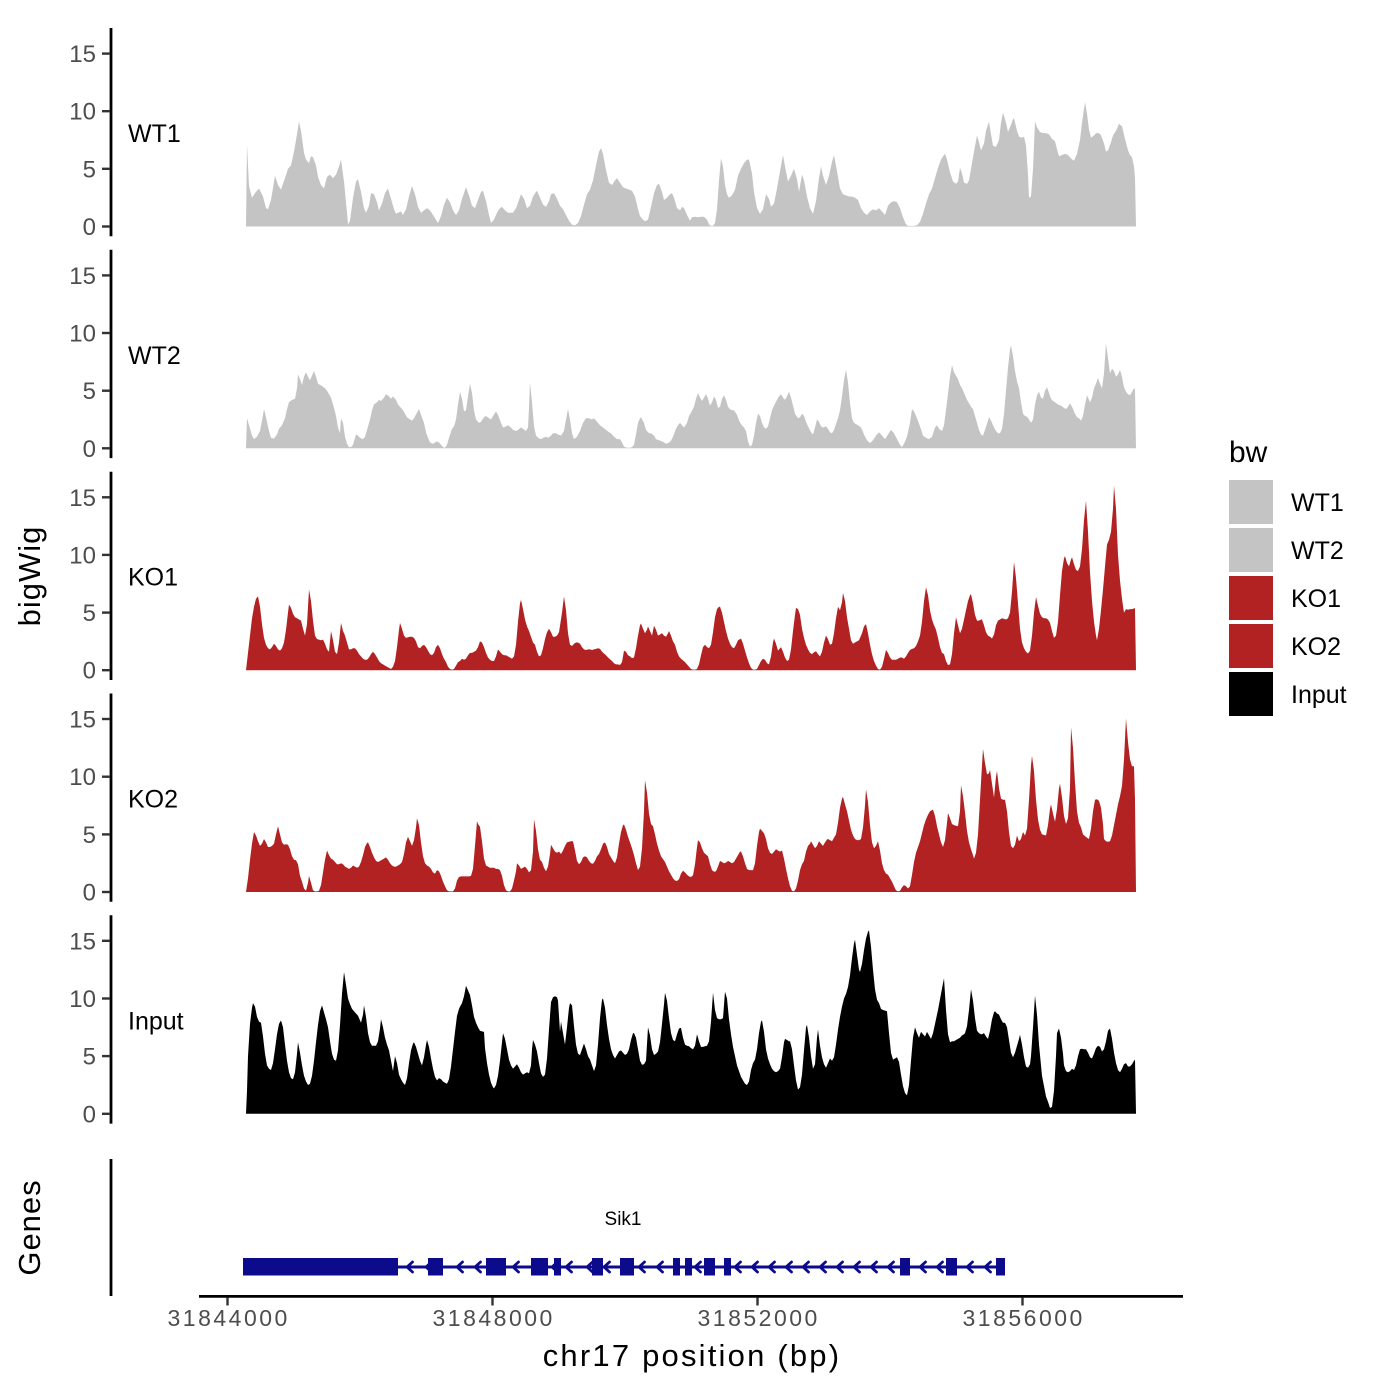 This screenshot has width=1400, height=1400. I want to click on svg-text: Sik1, so click(623, 1219).